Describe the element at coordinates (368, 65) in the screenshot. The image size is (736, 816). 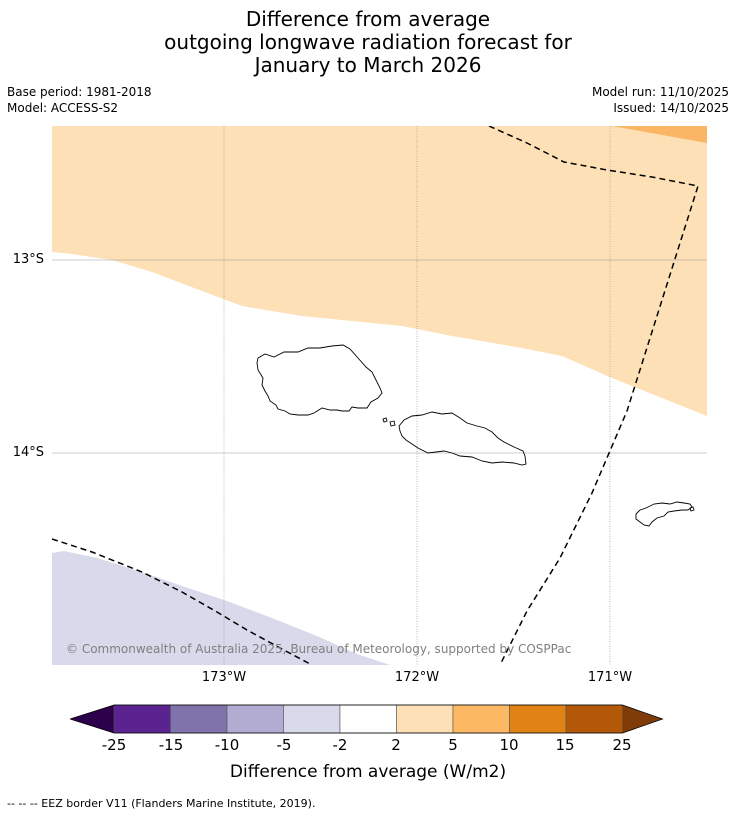
I see `title-line-3: January to March 2026` at that location.